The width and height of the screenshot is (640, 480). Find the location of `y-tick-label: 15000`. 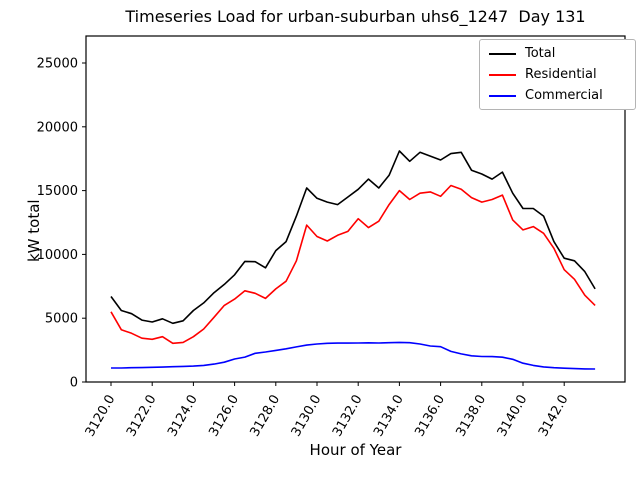

y-tick-label: 15000 is located at coordinates (57, 191).